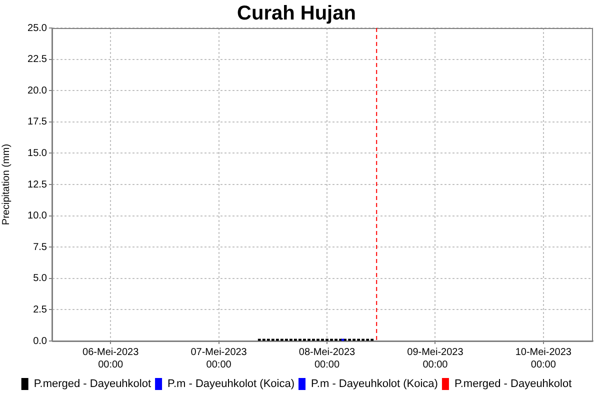 This screenshot has width=600, height=400. I want to click on y-tick-label: 7.5, so click(40, 247).